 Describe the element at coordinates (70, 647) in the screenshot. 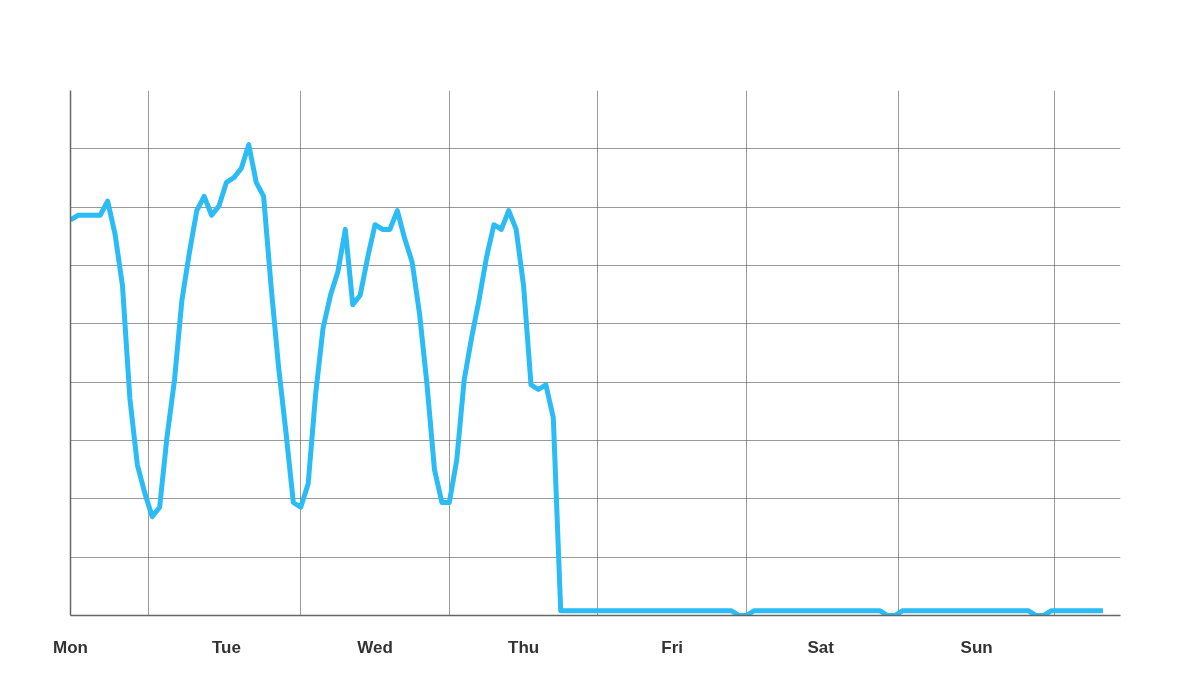

I see `x-tick-label: Mon` at that location.